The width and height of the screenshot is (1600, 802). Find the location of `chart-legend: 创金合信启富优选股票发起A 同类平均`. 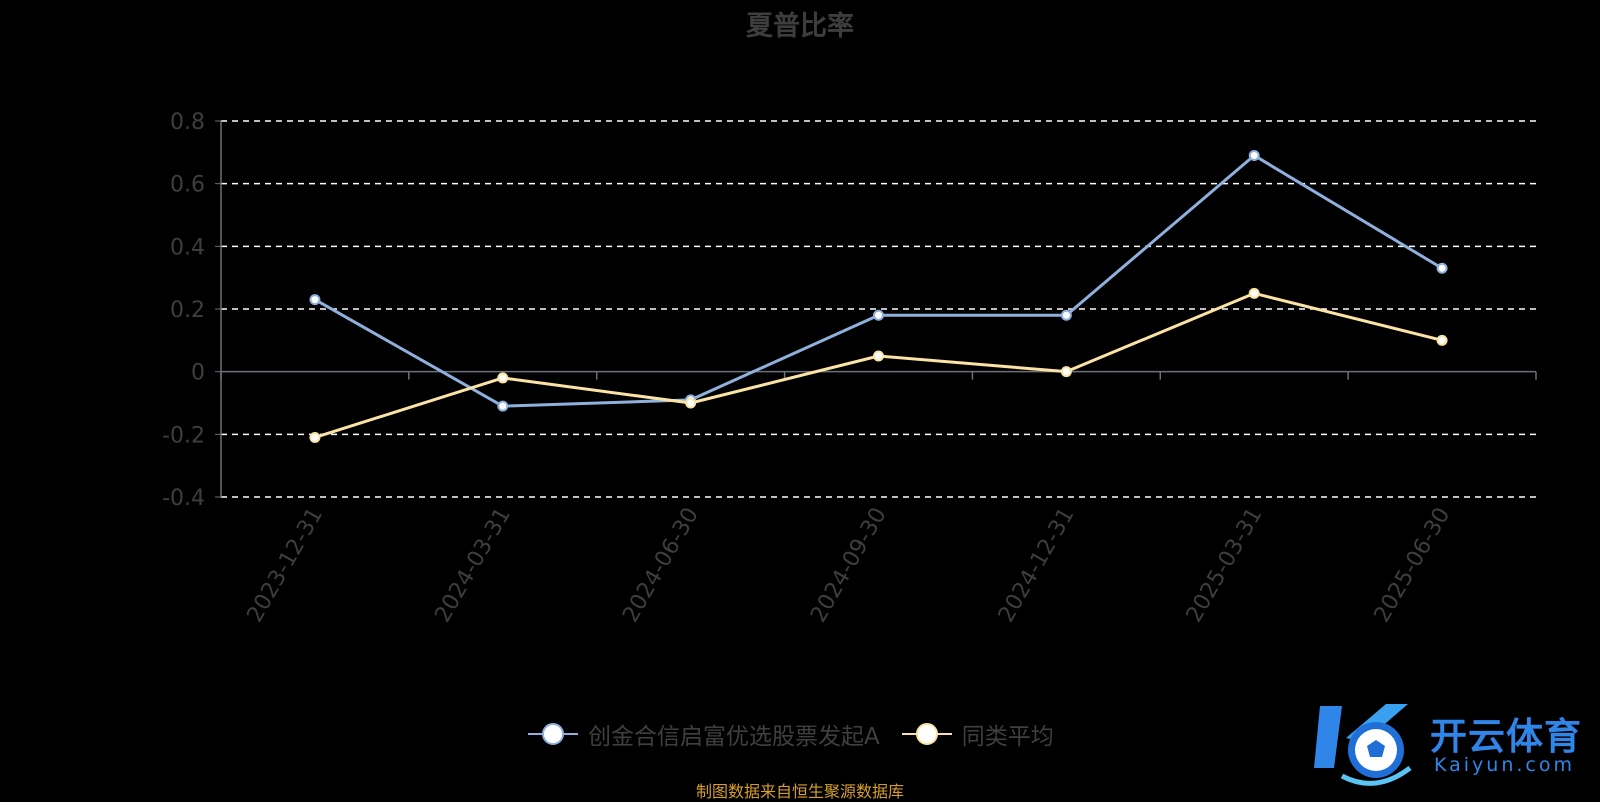

chart-legend: 创金合信启富优选股票发起A 同类平均 is located at coordinates (791, 734).